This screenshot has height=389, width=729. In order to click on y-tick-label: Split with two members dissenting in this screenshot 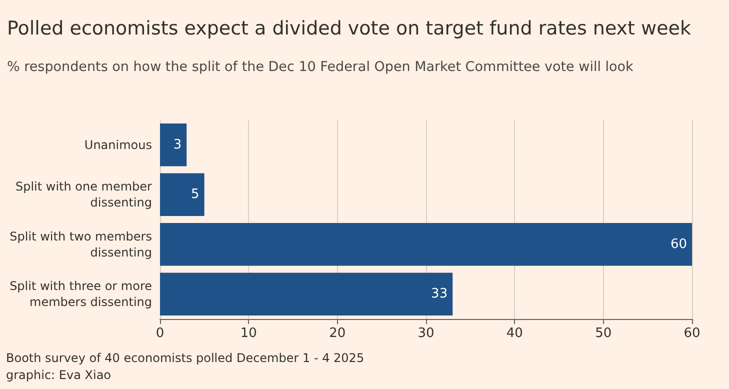, I will do `click(81, 244)`.